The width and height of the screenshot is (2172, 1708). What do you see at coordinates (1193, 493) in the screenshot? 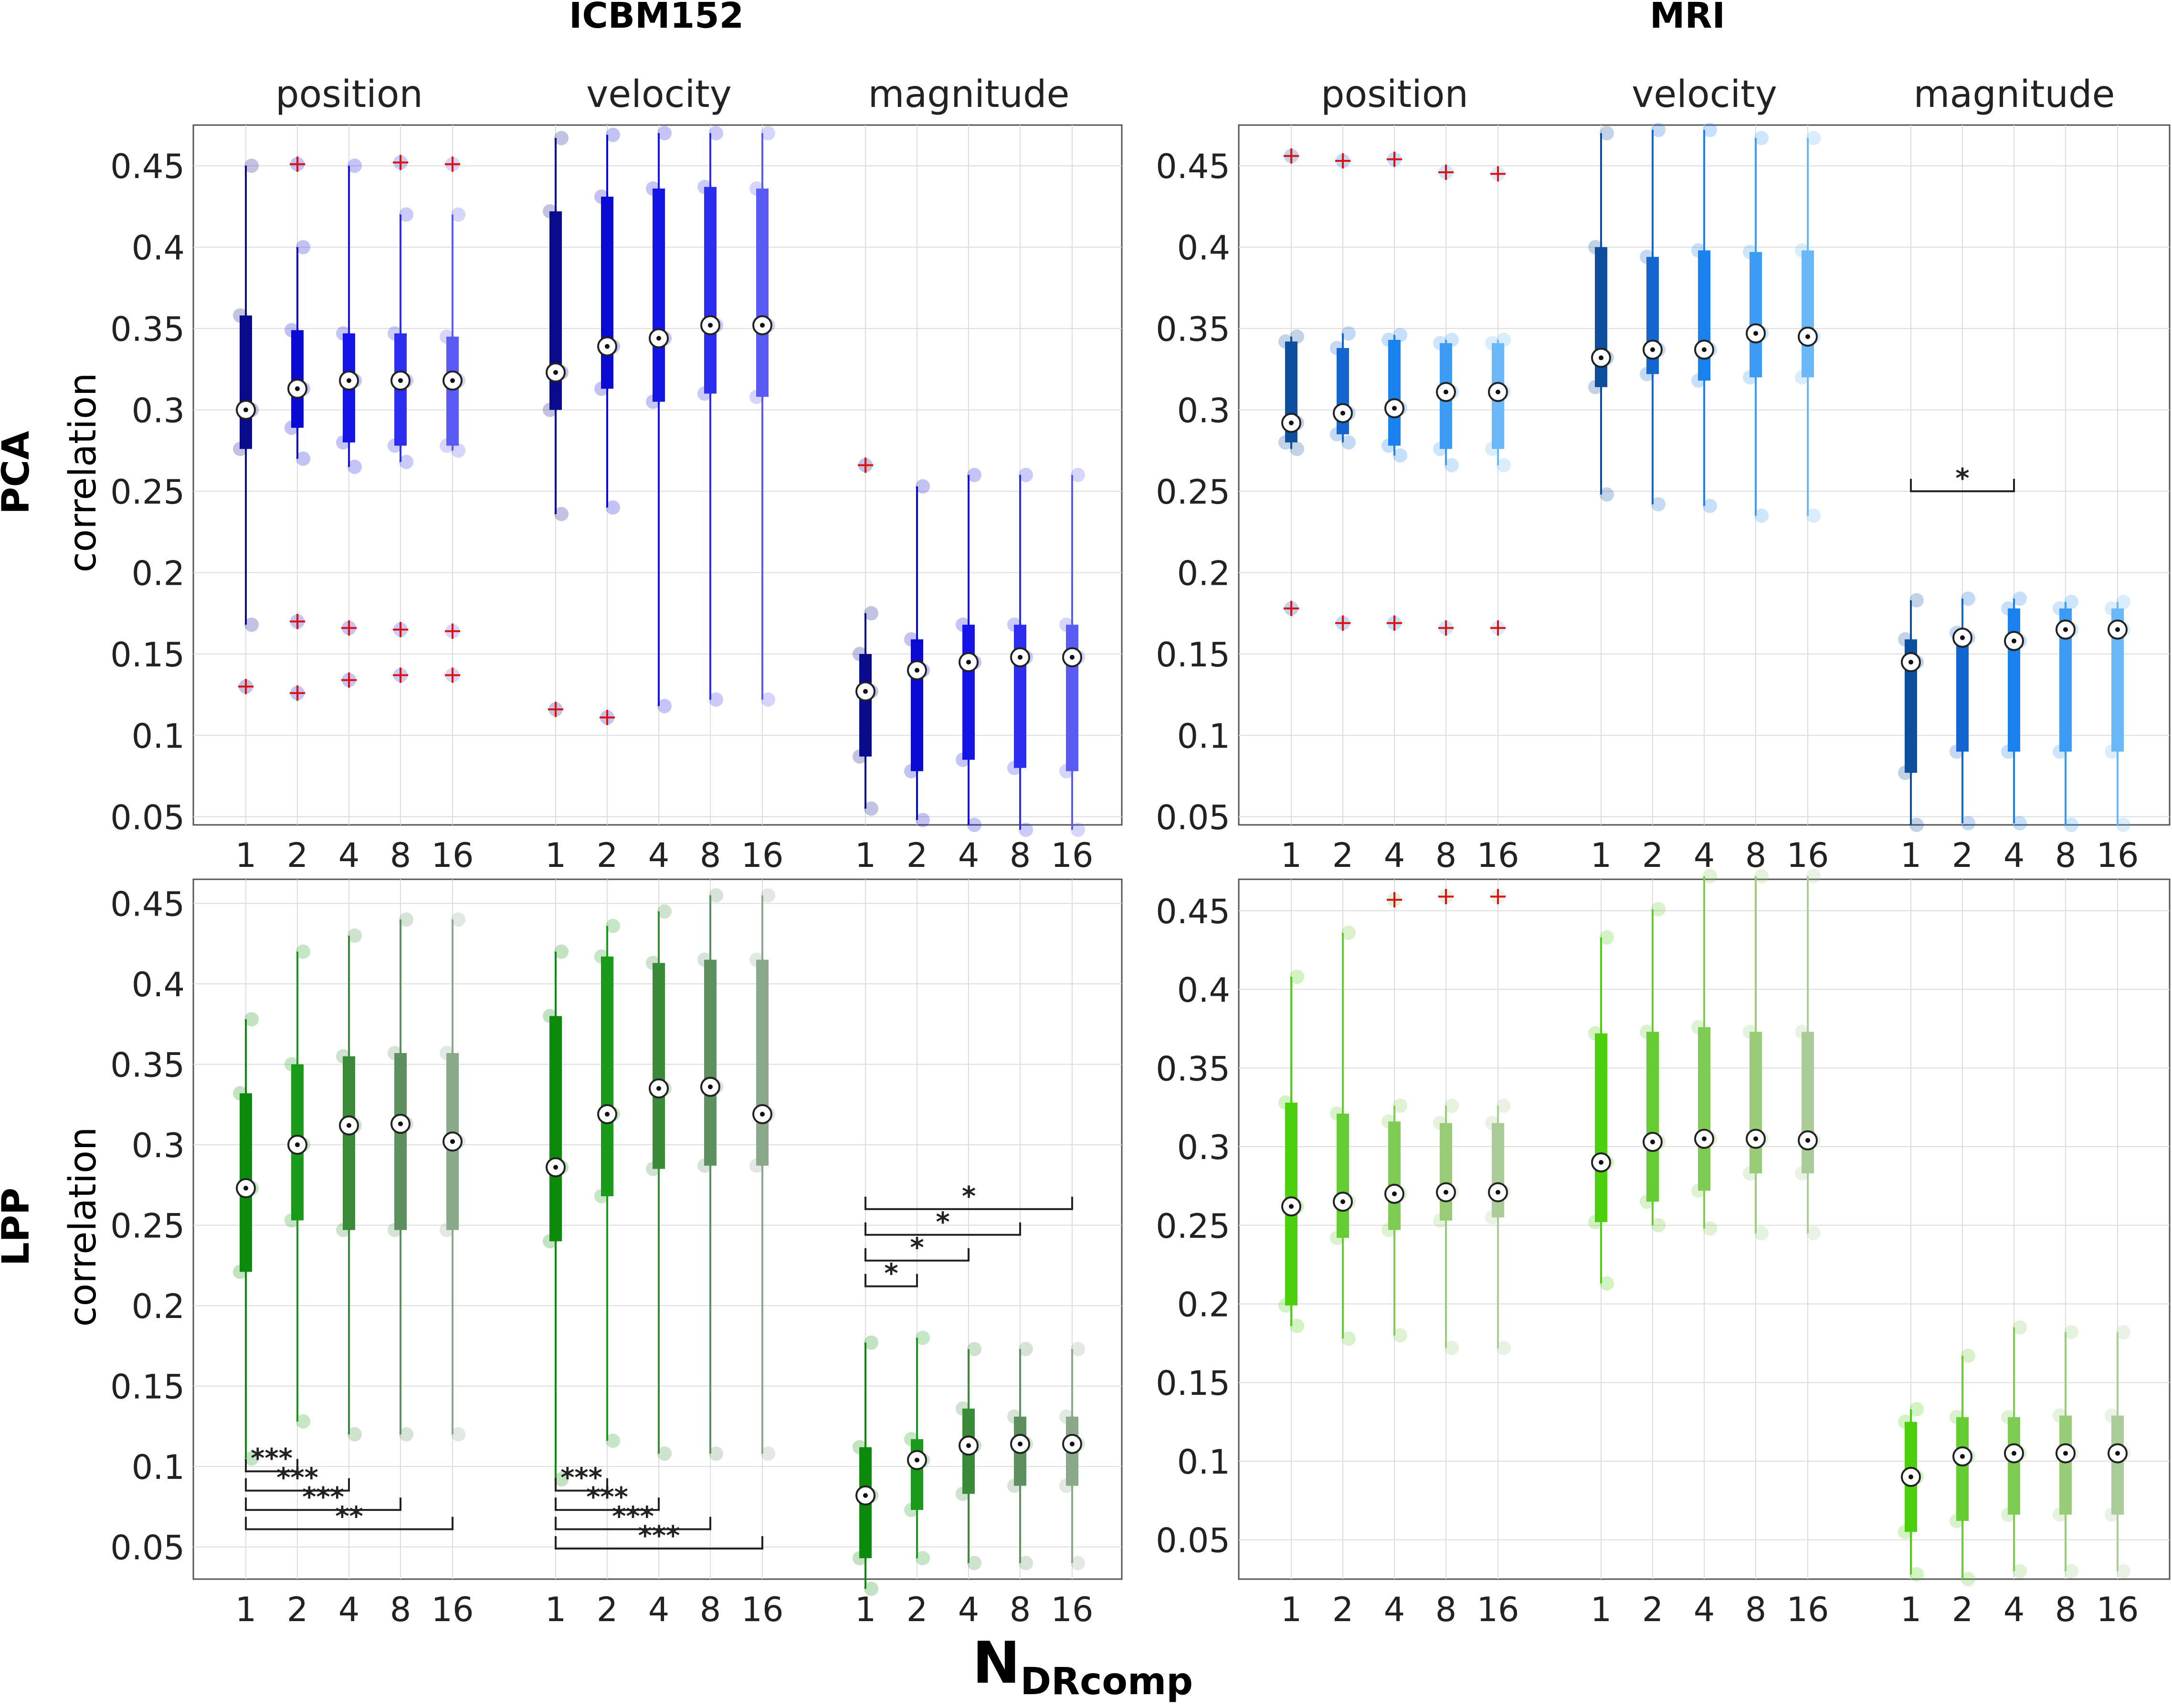
I see `y-tick-label: 0.25` at bounding box center [1193, 493].